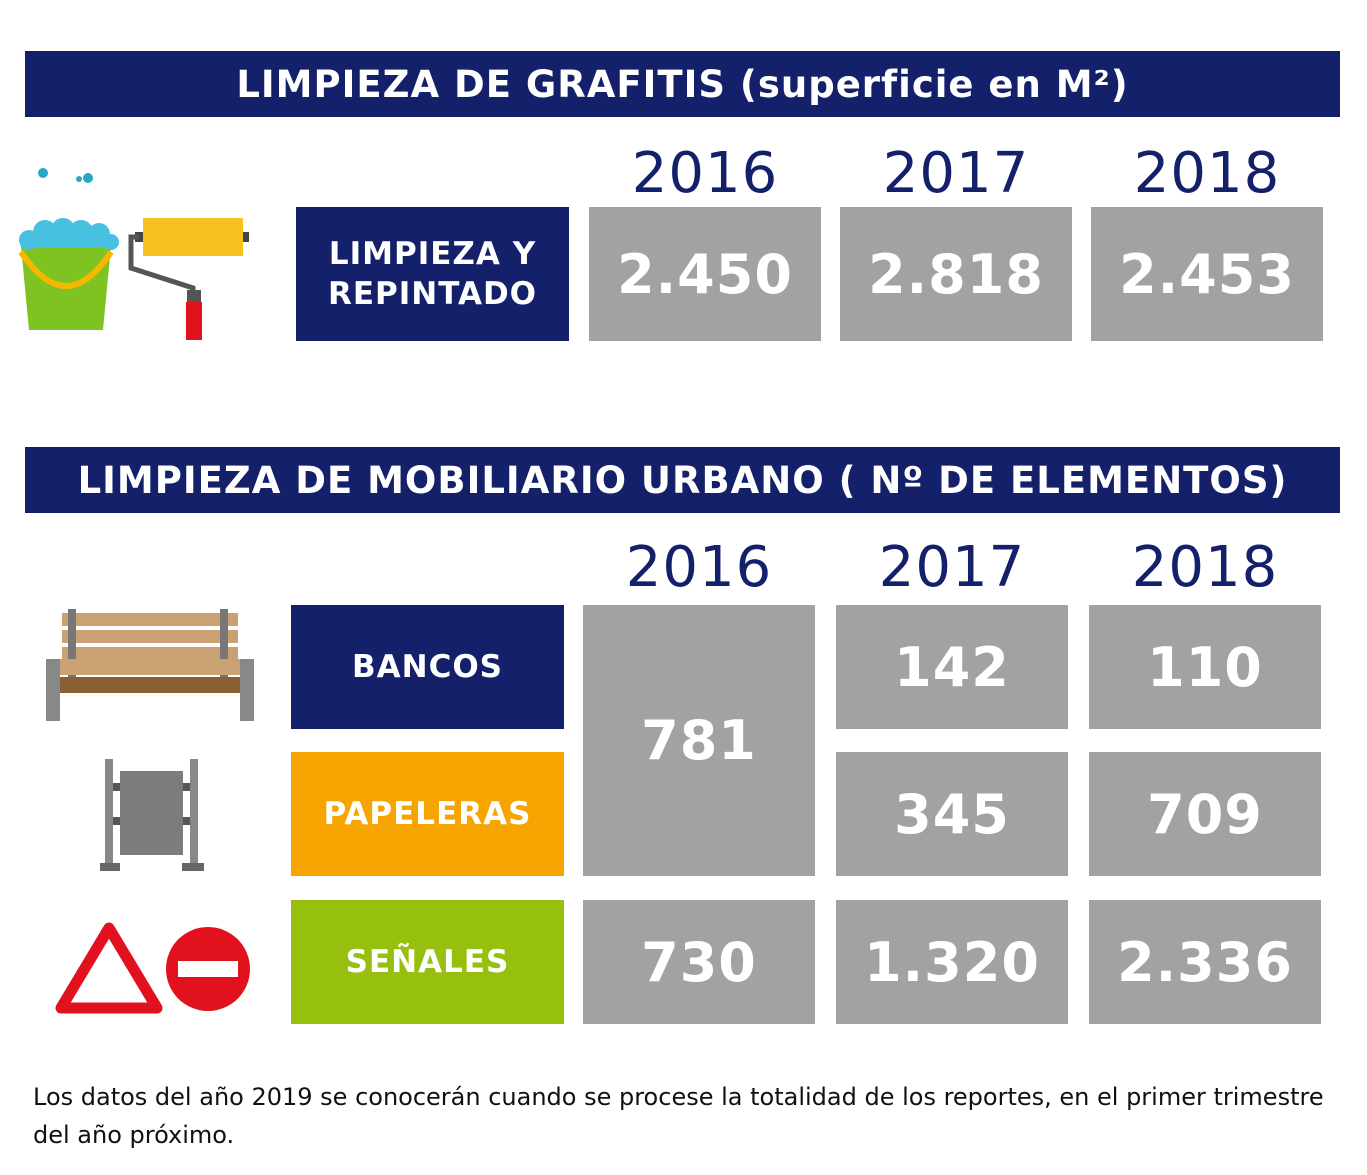 This screenshot has height=1175, width=1367. What do you see at coordinates (952, 567) in the screenshot?
I see `mobiliario-year-2017: 2017` at bounding box center [952, 567].